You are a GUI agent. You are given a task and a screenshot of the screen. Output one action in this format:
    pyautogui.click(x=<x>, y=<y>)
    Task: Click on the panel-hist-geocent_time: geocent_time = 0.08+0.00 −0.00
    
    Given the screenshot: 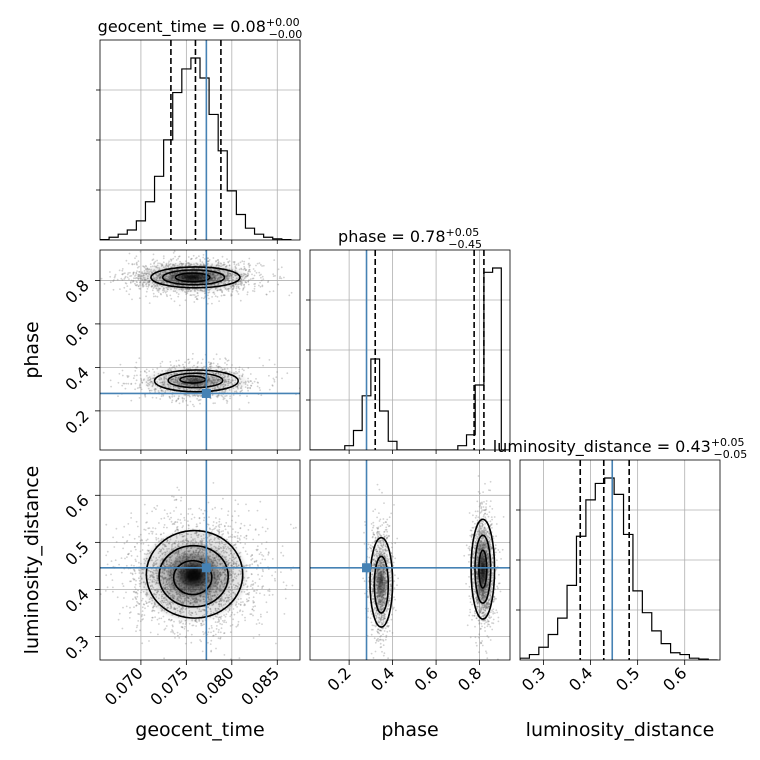 What is the action you would take?
    pyautogui.click(x=199, y=128)
    